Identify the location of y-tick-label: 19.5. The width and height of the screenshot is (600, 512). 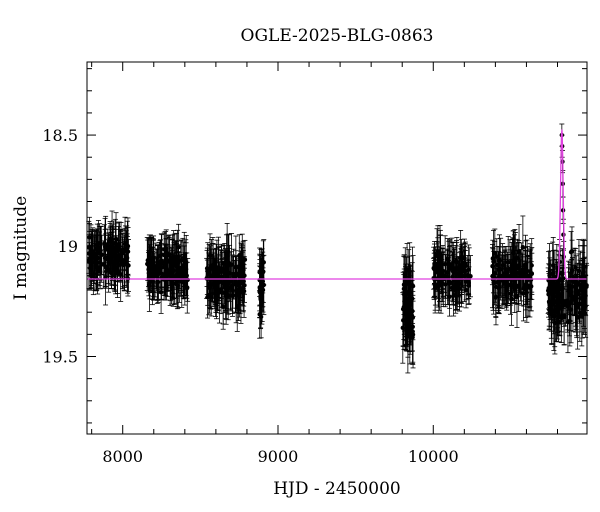
(60, 357).